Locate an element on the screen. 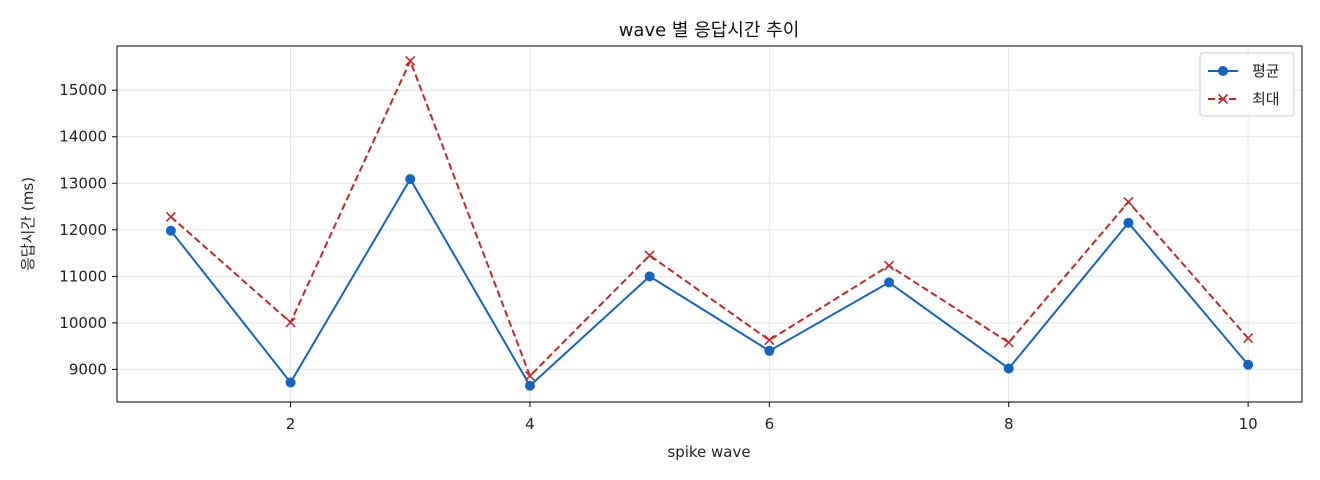  legend-label: 평균 is located at coordinates (1266, 71).